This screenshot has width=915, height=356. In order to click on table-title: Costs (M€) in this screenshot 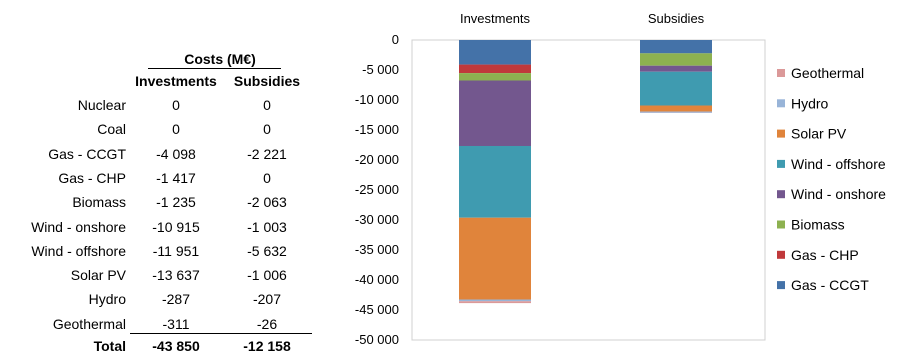, I will do `click(220, 59)`.